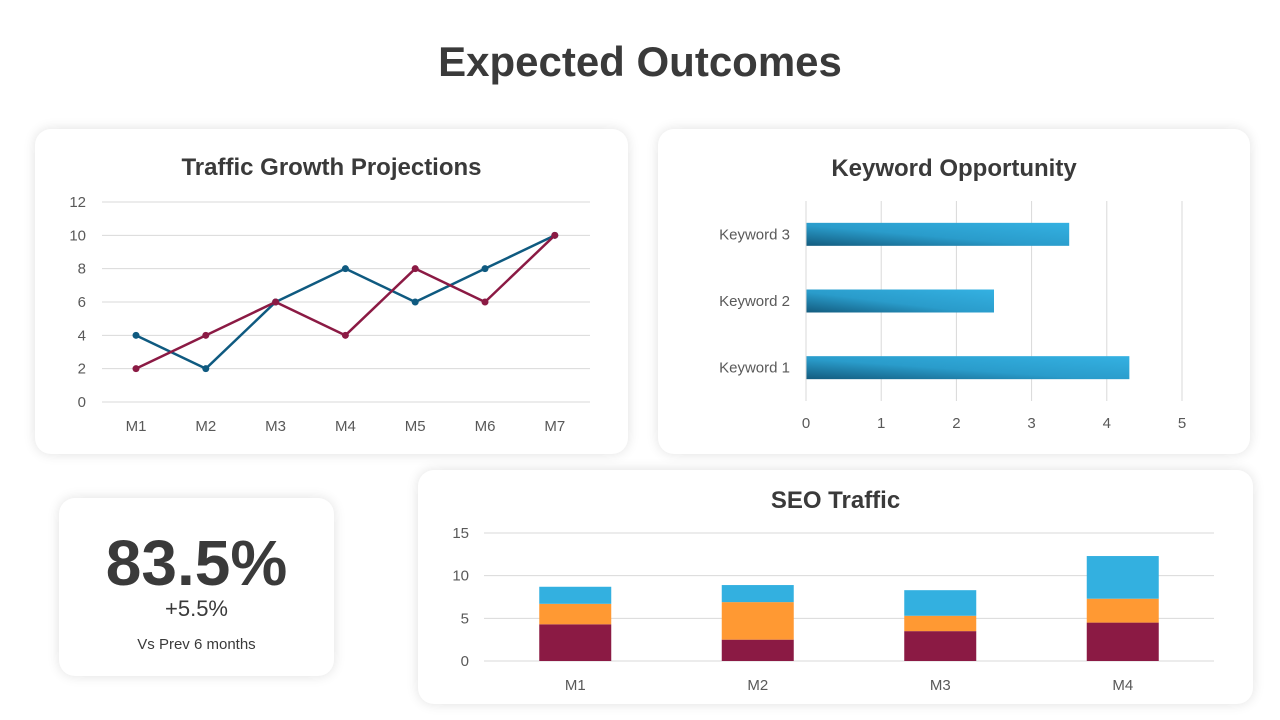 The height and width of the screenshot is (720, 1280). I want to click on x-tick-label: M6, so click(485, 426).